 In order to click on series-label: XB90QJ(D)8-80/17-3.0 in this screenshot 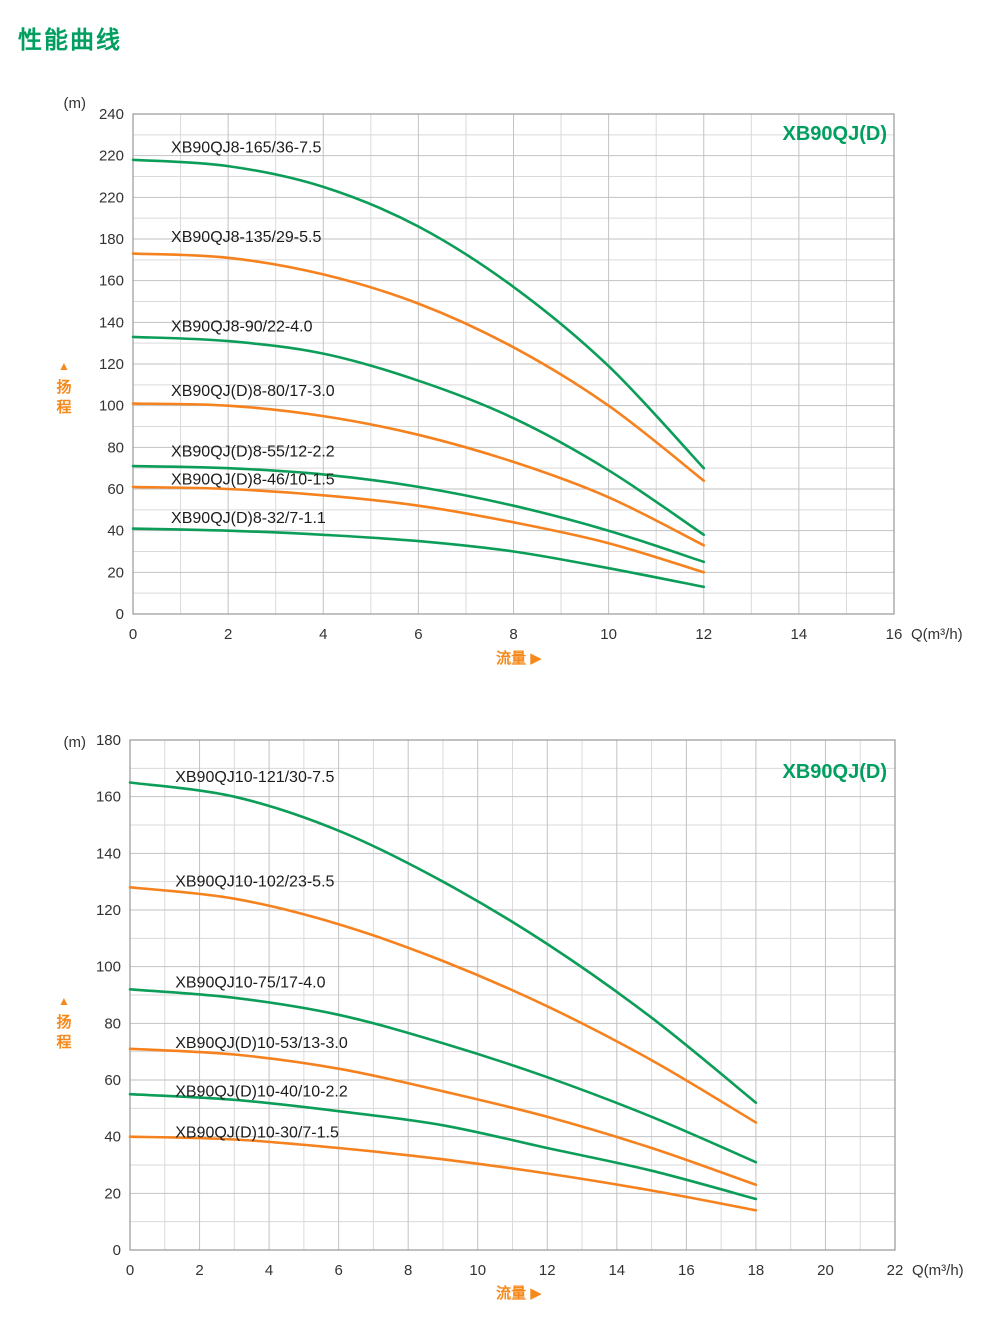, I will do `click(253, 391)`.